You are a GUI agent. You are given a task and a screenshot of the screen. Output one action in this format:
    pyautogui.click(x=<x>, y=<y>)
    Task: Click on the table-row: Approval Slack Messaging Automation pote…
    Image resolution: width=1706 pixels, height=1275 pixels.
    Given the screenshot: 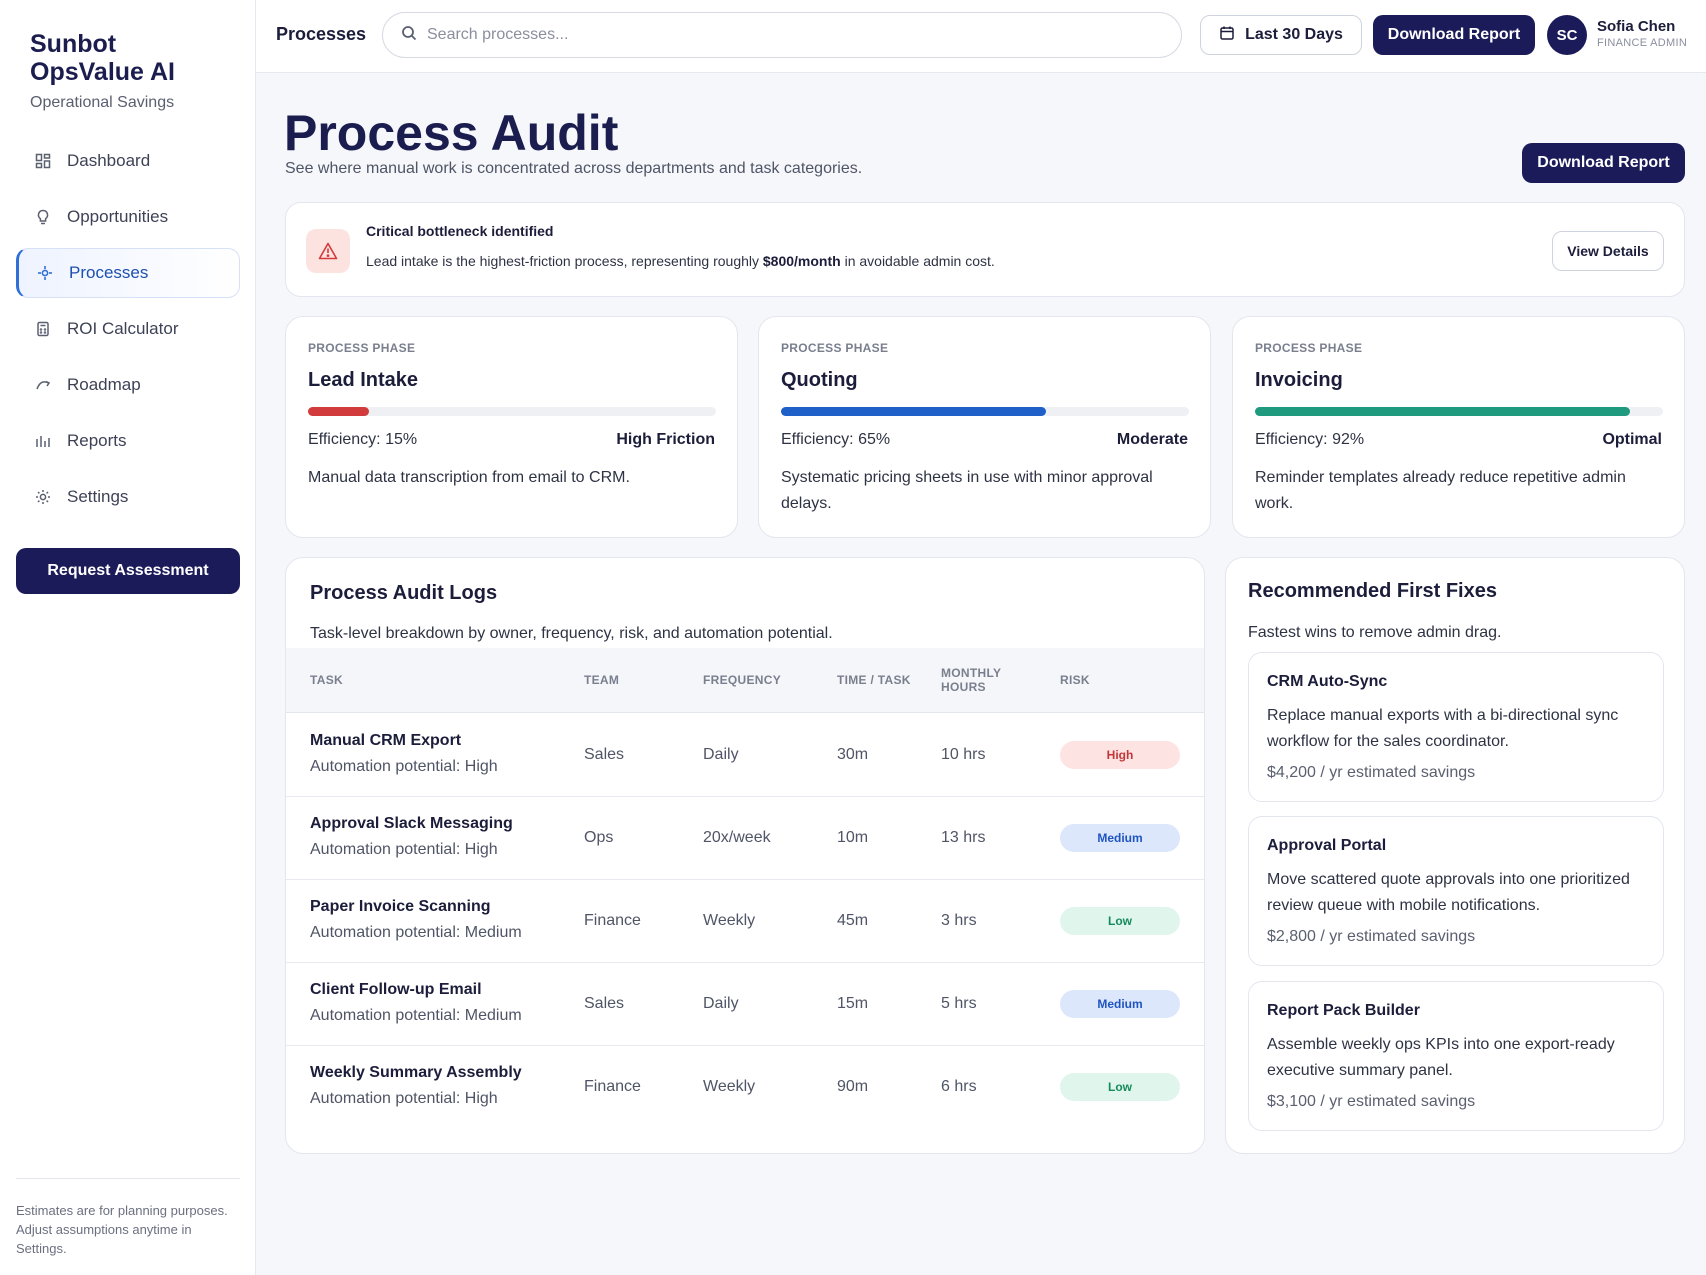 What is the action you would take?
    pyautogui.click(x=745, y=838)
    